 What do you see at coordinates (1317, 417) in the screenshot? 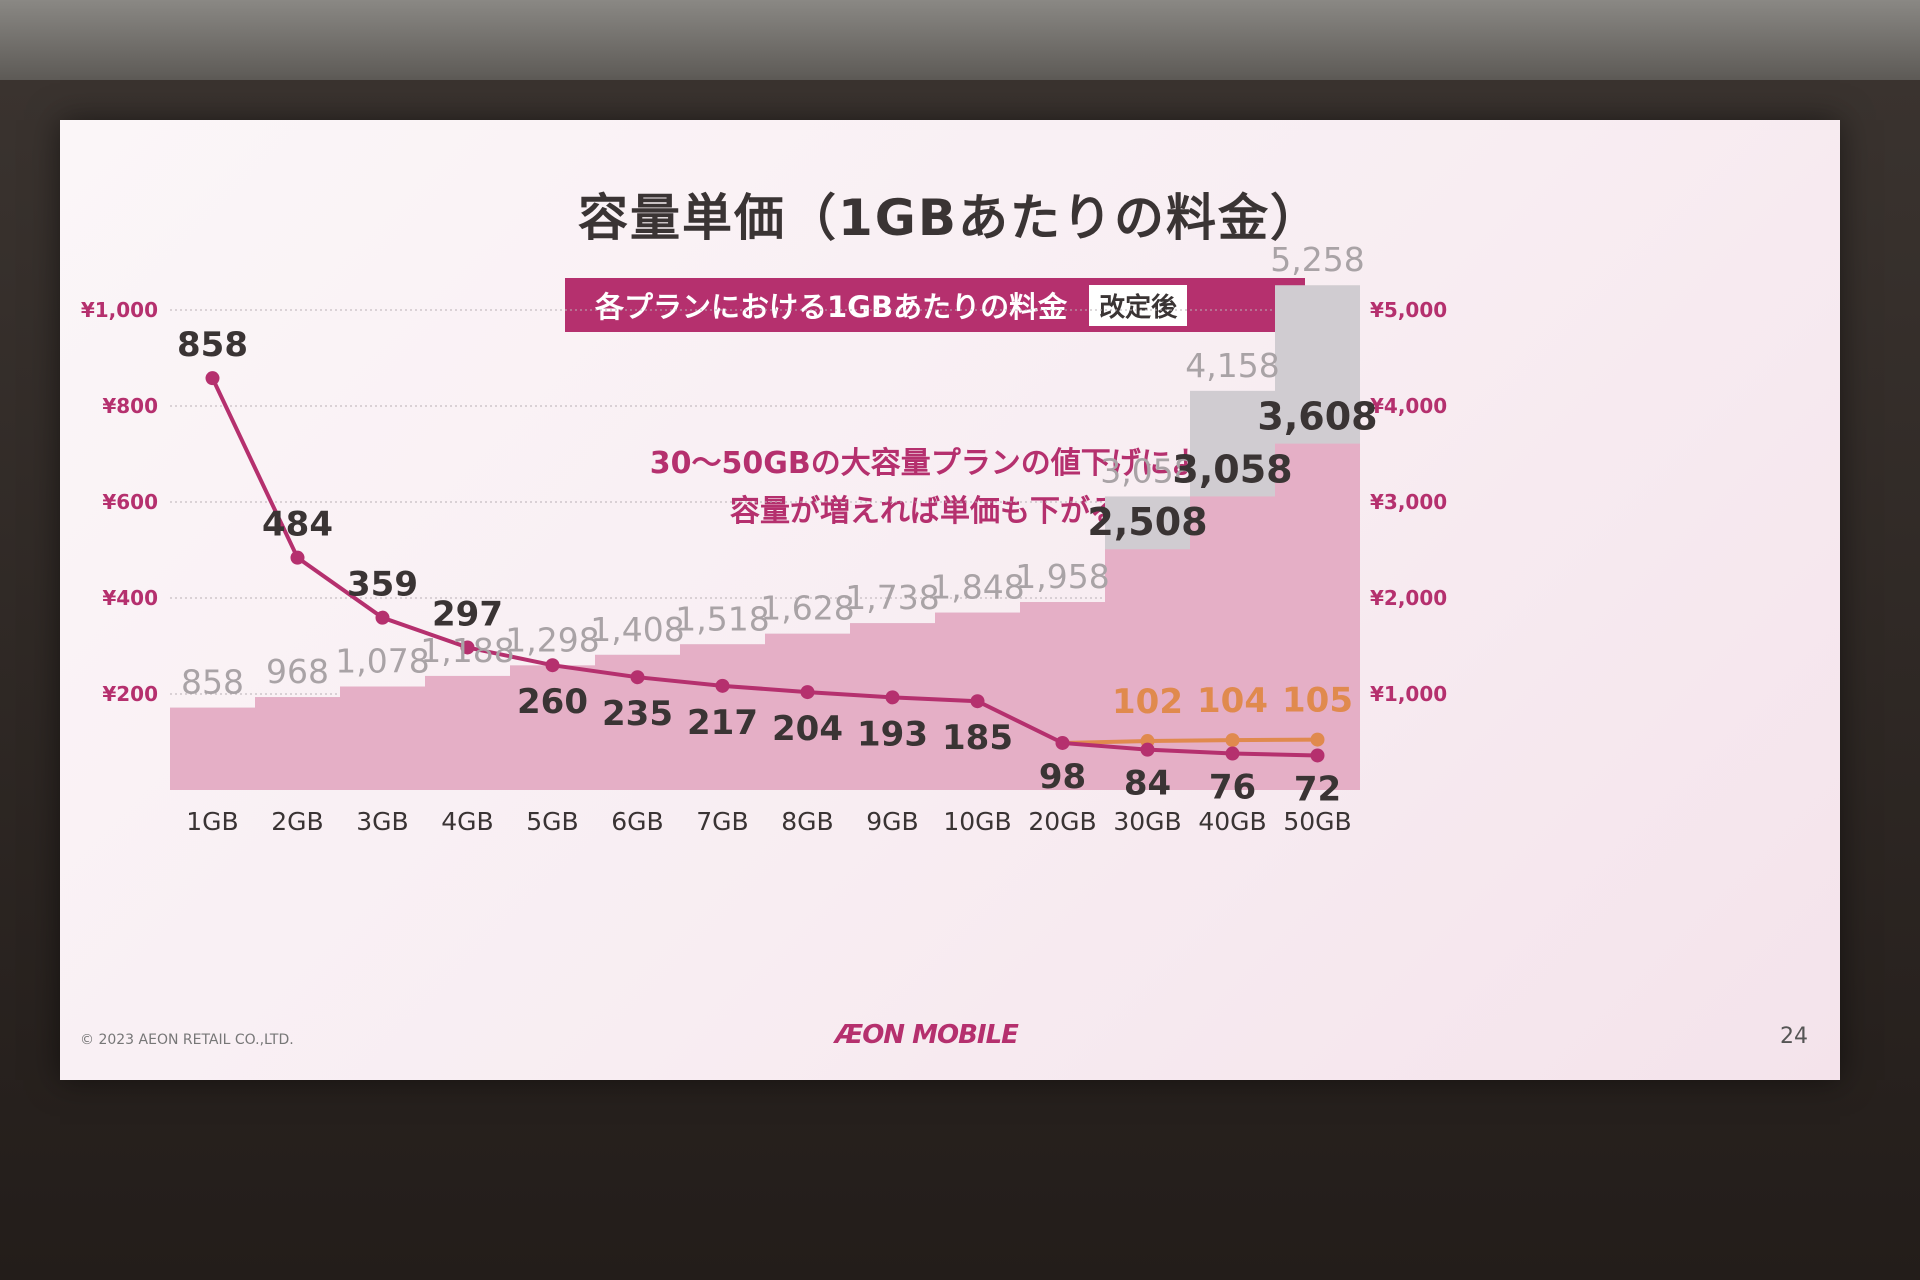
I see `bar-label-after: 3,608` at bounding box center [1317, 417].